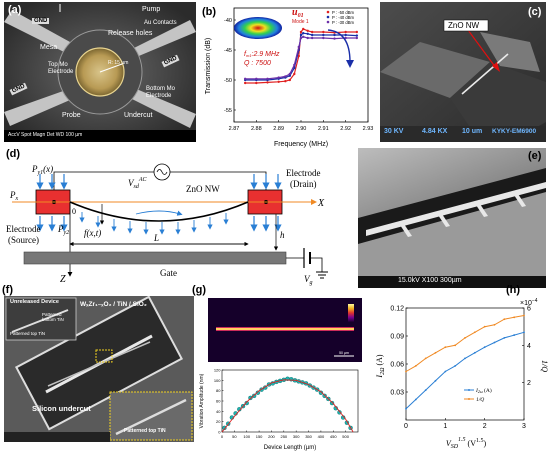 The image size is (550, 457). Describe the element at coordinates (218, 421) in the screenshot. I see `y-tick-label: 20` at that location.